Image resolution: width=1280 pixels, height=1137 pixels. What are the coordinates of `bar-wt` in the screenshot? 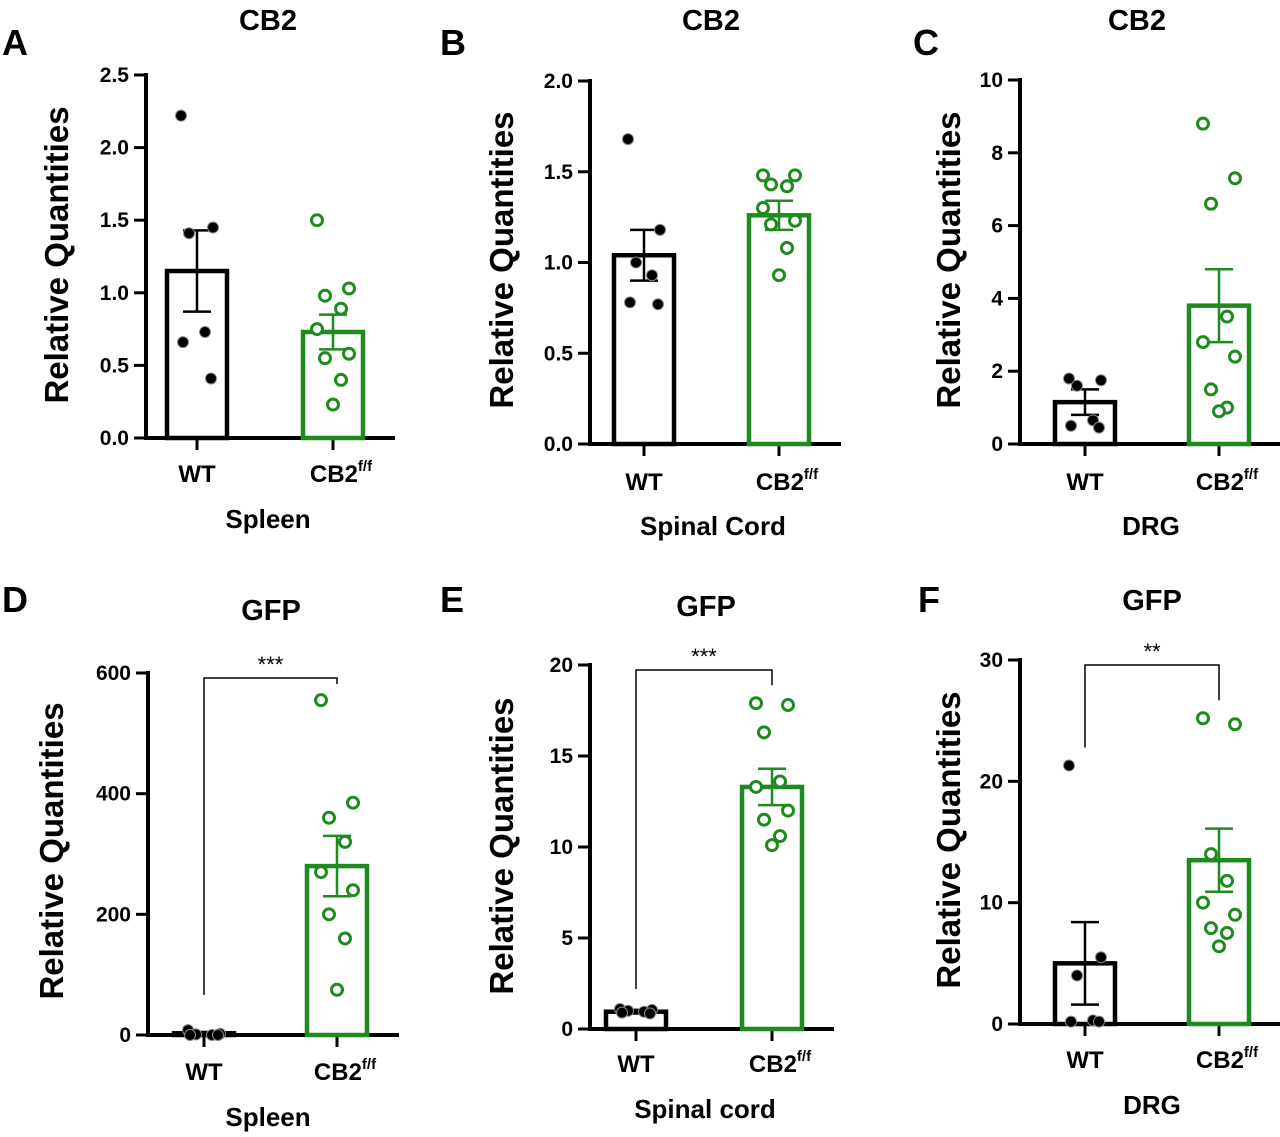 It's located at (644, 349).